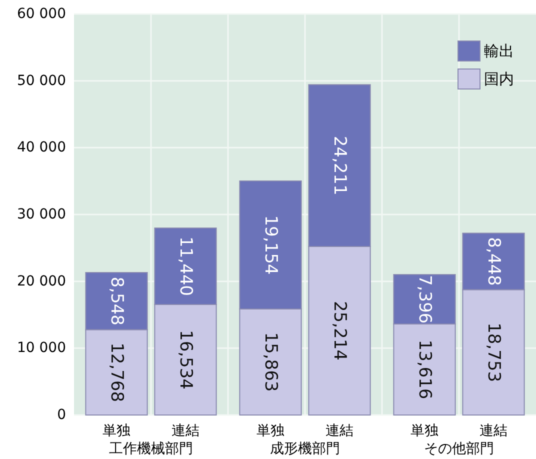 Image resolution: width=536 pixels, height=459 pixels. What do you see at coordinates (116, 301) in the screenshot?
I see `data-label: 8,548` at bounding box center [116, 301].